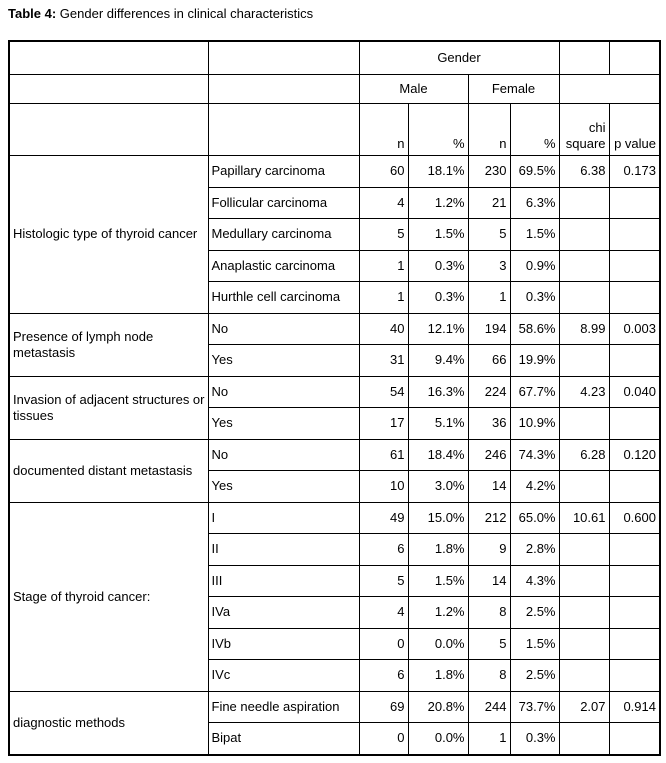 The image size is (666, 763). Describe the element at coordinates (534, 706) in the screenshot. I see `female-pct-cell: 73.7%` at that location.